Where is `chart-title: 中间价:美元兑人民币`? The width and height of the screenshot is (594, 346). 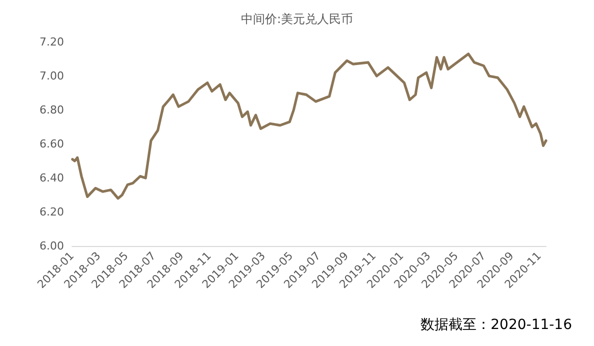
chart-title: 中间价:美元兑人民币 is located at coordinates (297, 19).